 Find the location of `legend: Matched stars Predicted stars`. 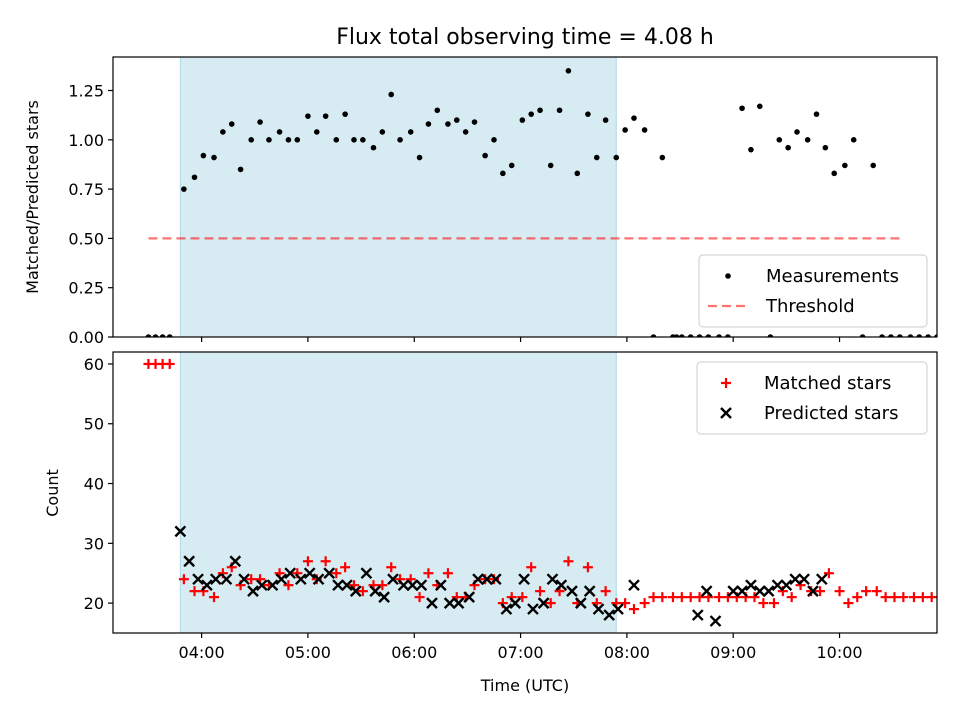

legend: Matched stars Predicted stars is located at coordinates (812, 398).